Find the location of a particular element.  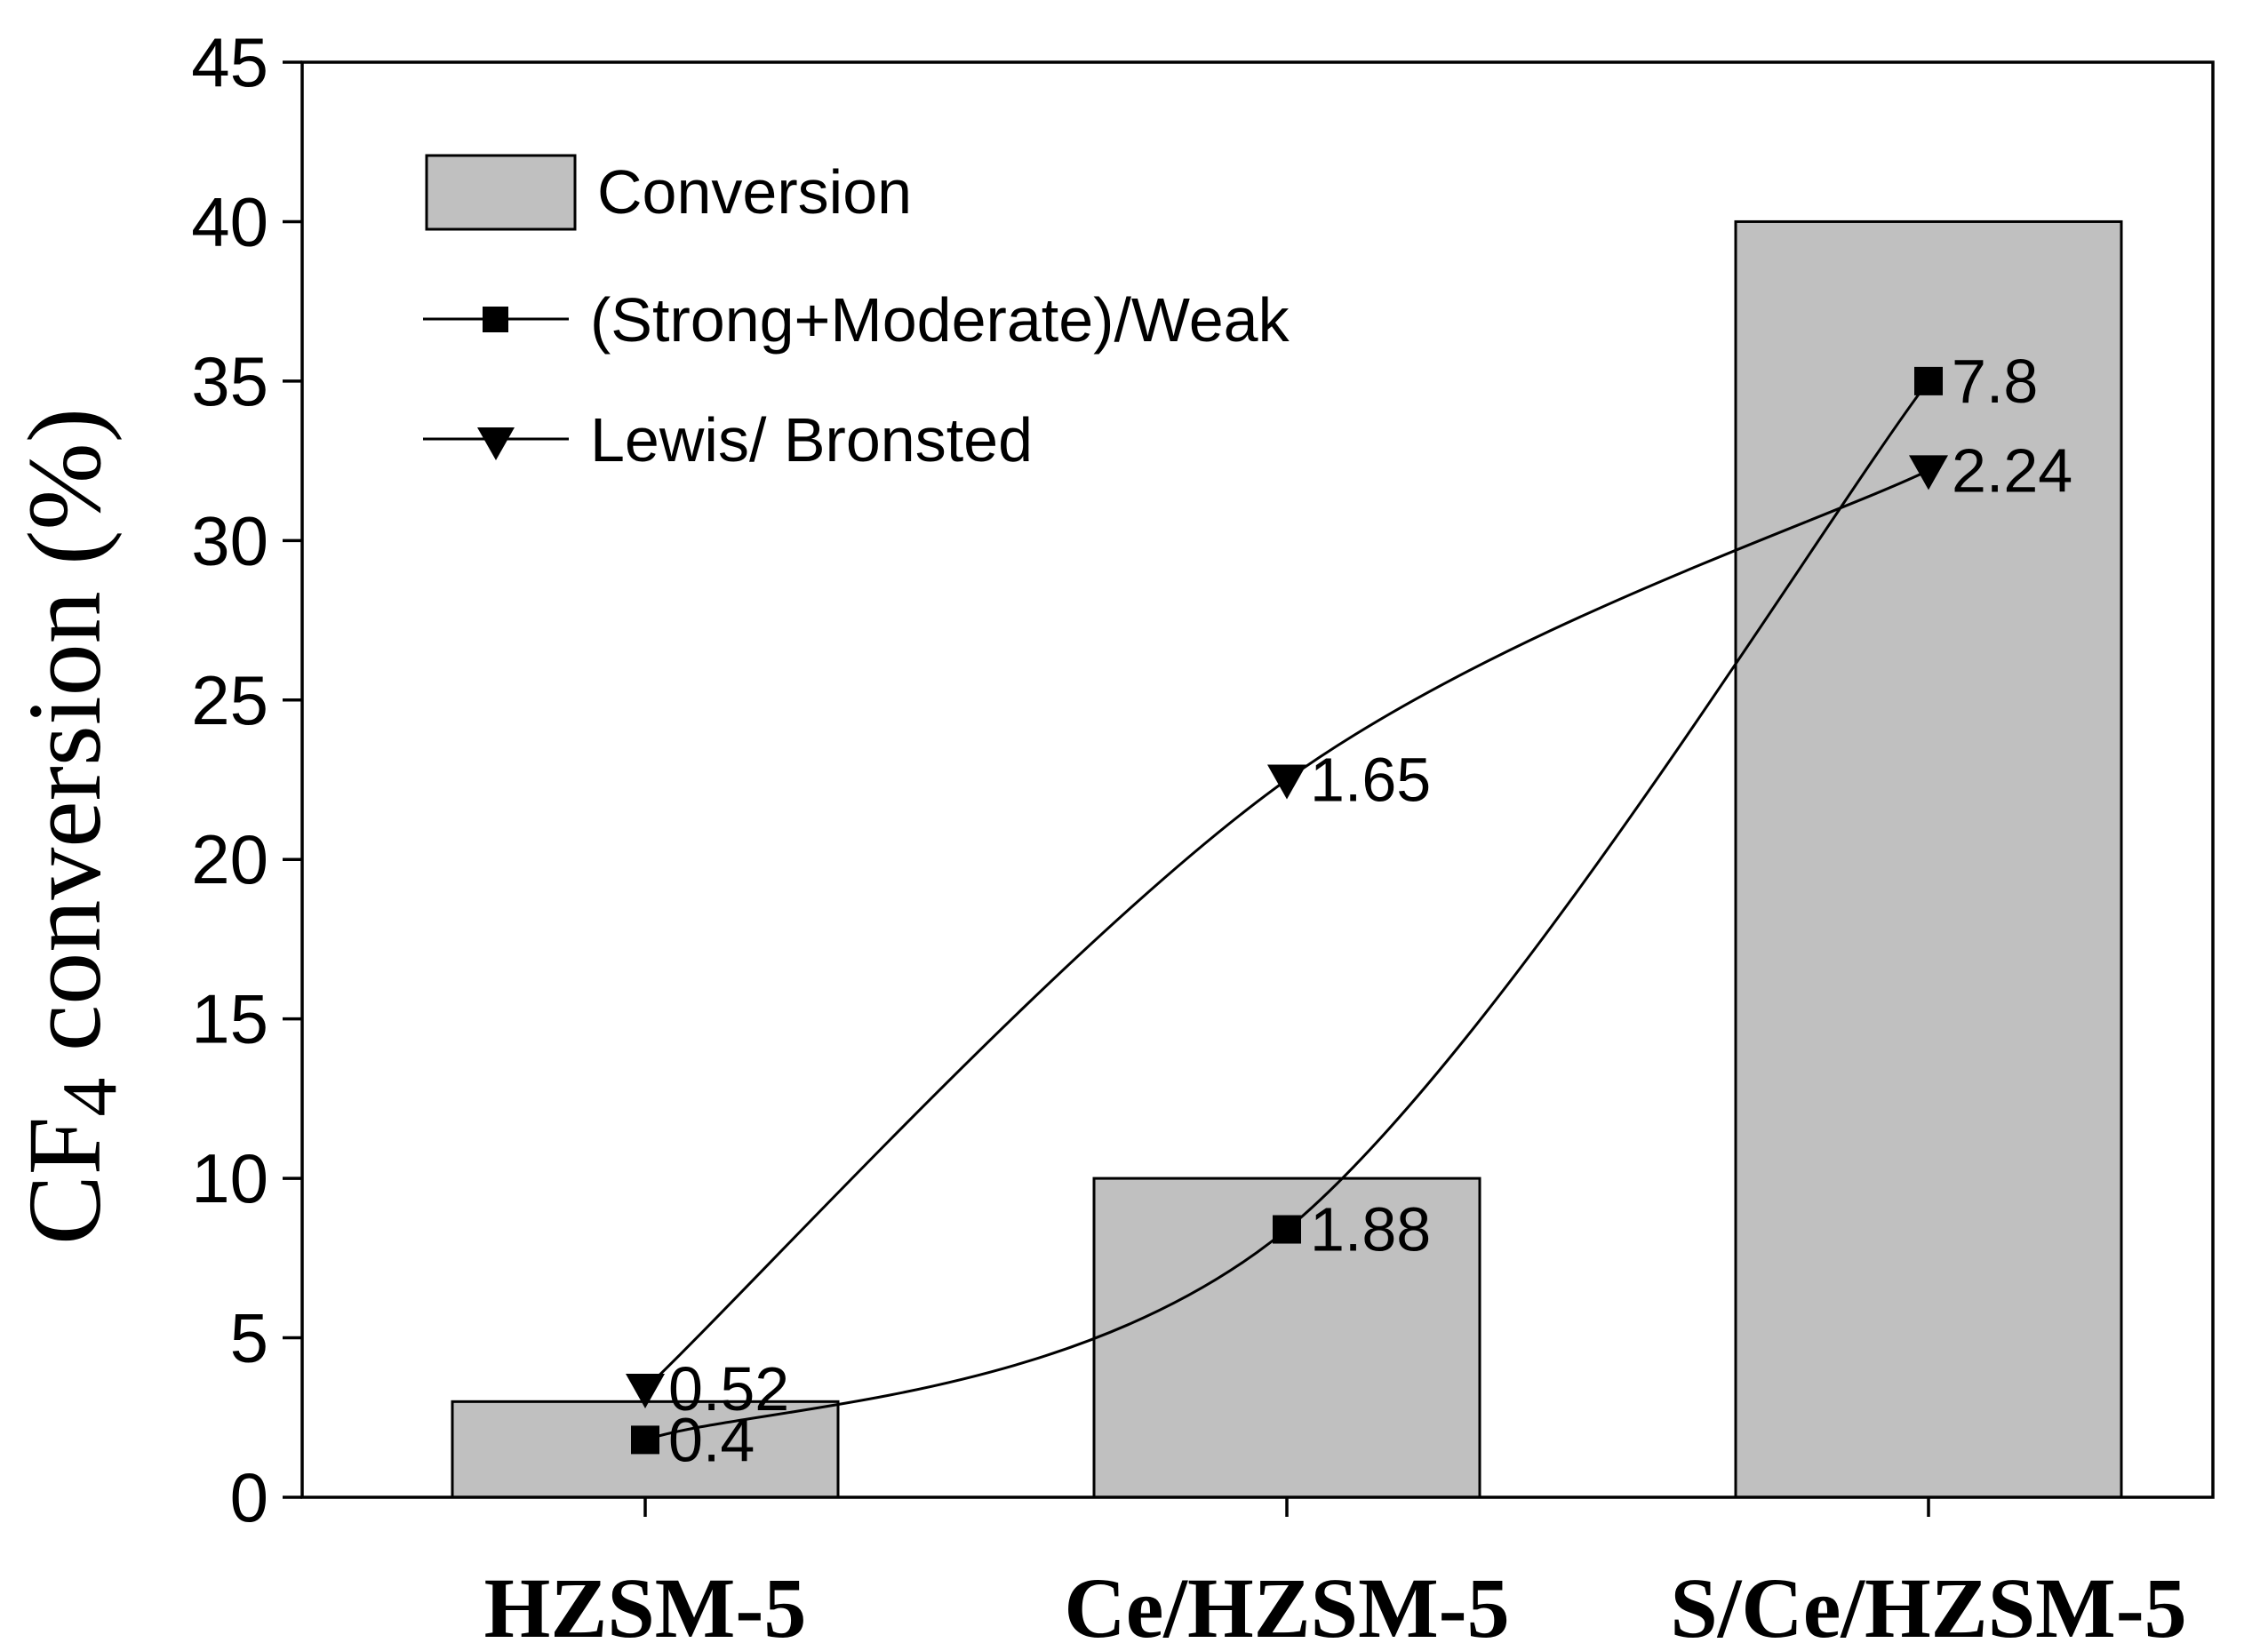

x-tick-label: S/Ce/HZSM-5 is located at coordinates (1928, 1606).